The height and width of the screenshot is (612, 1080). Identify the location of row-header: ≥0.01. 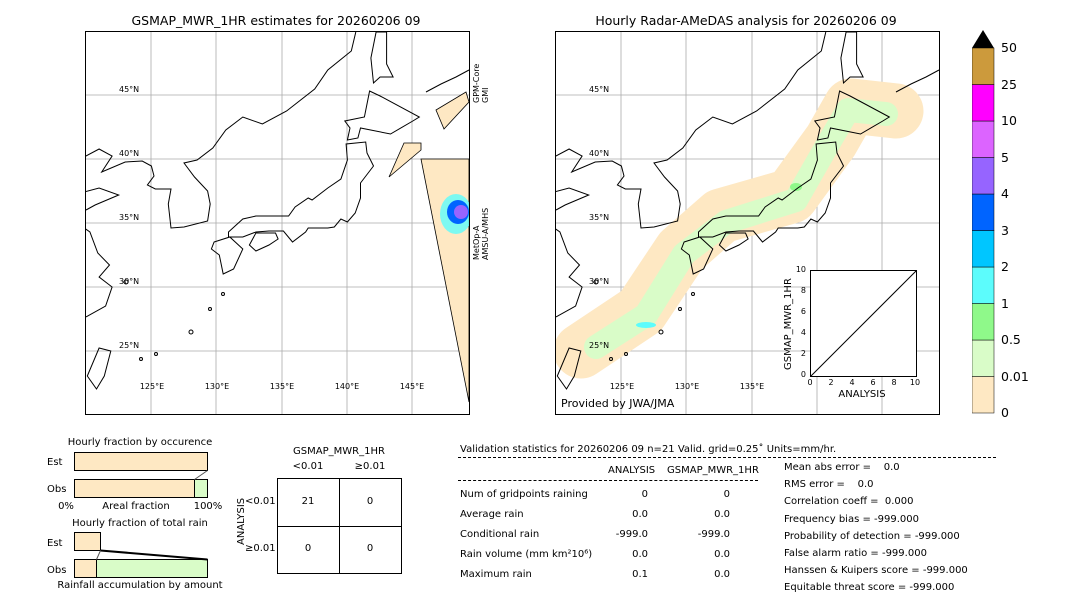
(260, 548).